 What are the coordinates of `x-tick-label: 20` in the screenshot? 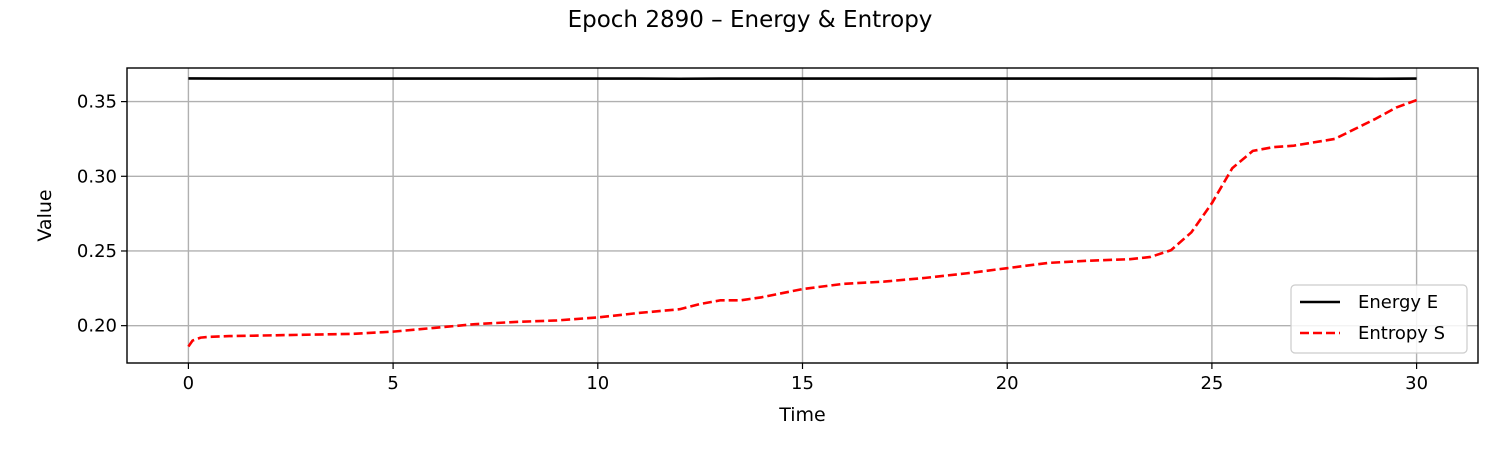 It's located at (1007, 383).